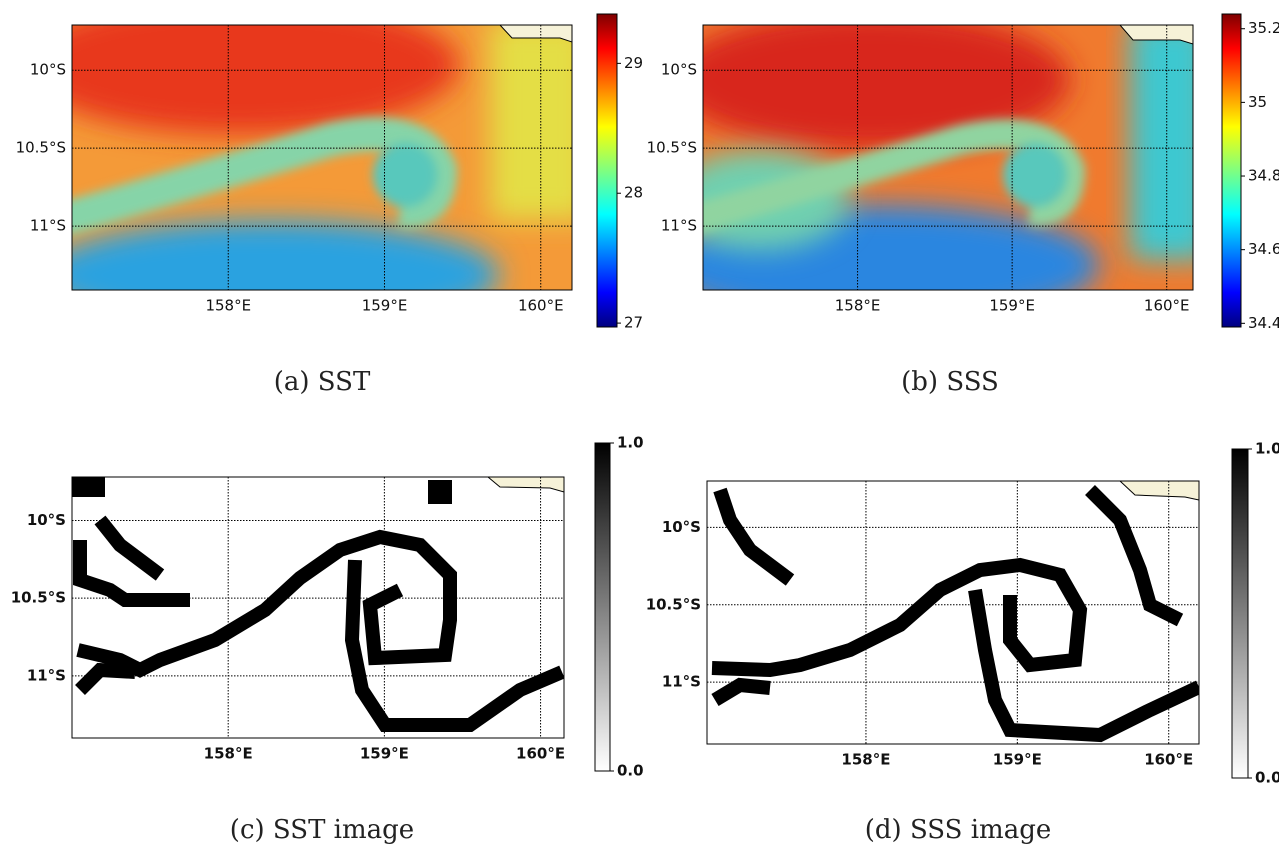  What do you see at coordinates (633, 323) in the screenshot?
I see `colorbar-tick-label: 27` at bounding box center [633, 323].